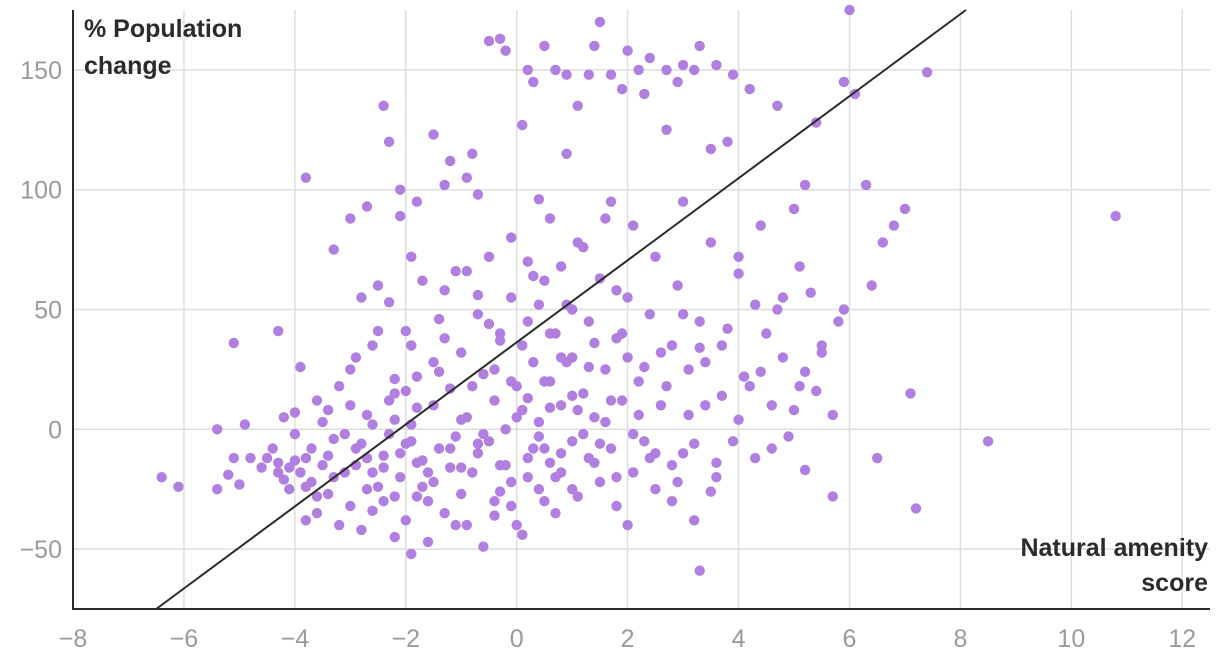  Describe the element at coordinates (1071, 639) in the screenshot. I see `x-tick-label: 10` at that location.